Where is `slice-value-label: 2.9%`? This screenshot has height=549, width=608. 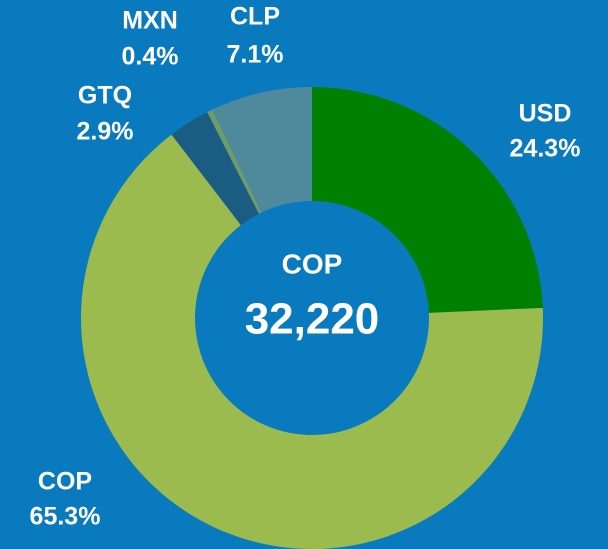
slice-value-label: 2.9% is located at coordinates (105, 132).